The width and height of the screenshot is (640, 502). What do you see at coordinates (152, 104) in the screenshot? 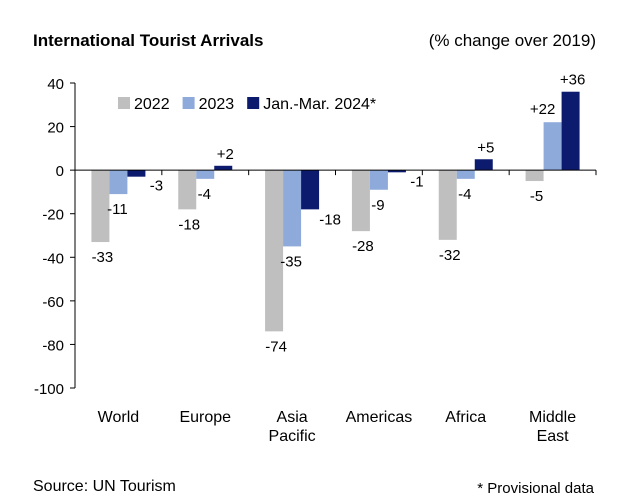
I see `legend-label: 2022` at bounding box center [152, 104].